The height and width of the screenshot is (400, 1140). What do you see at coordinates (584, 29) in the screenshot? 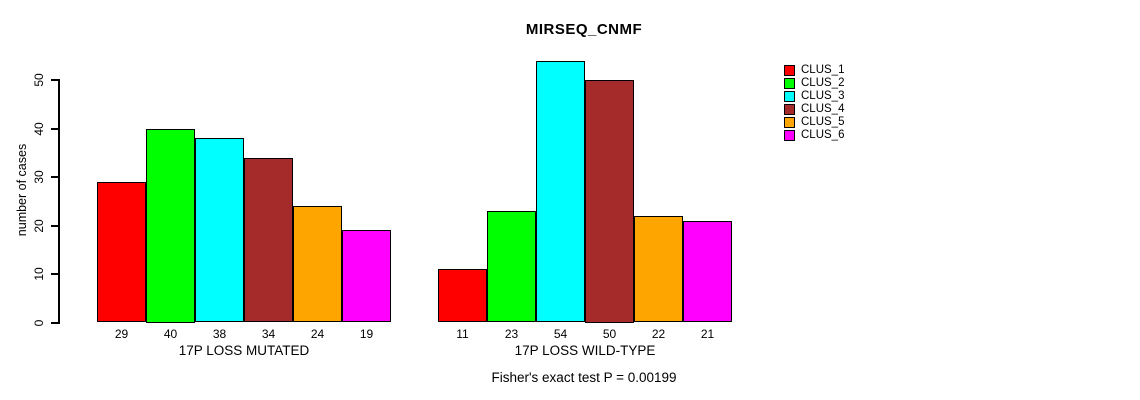
I see `chart-title: MIRSEQ_CNMF` at bounding box center [584, 29].